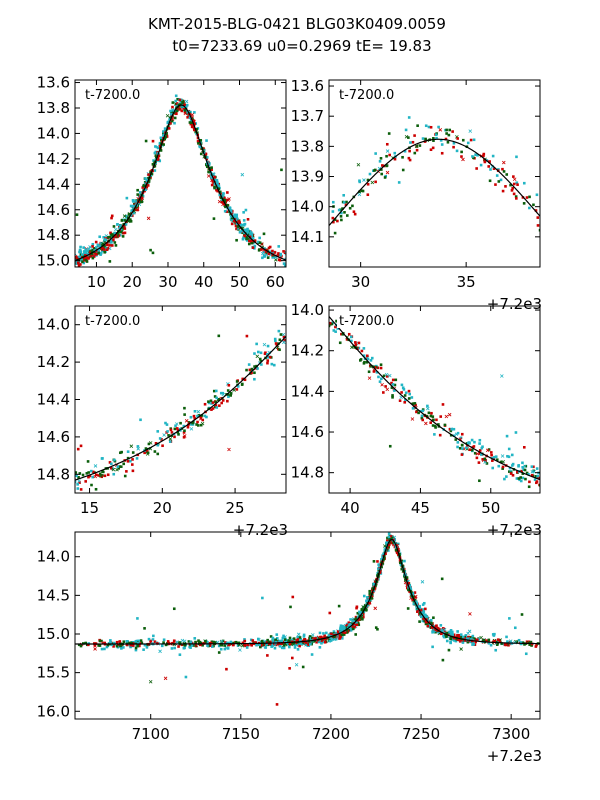  Describe the element at coordinates (434, 173) in the screenshot. I see `axes-frame` at that location.